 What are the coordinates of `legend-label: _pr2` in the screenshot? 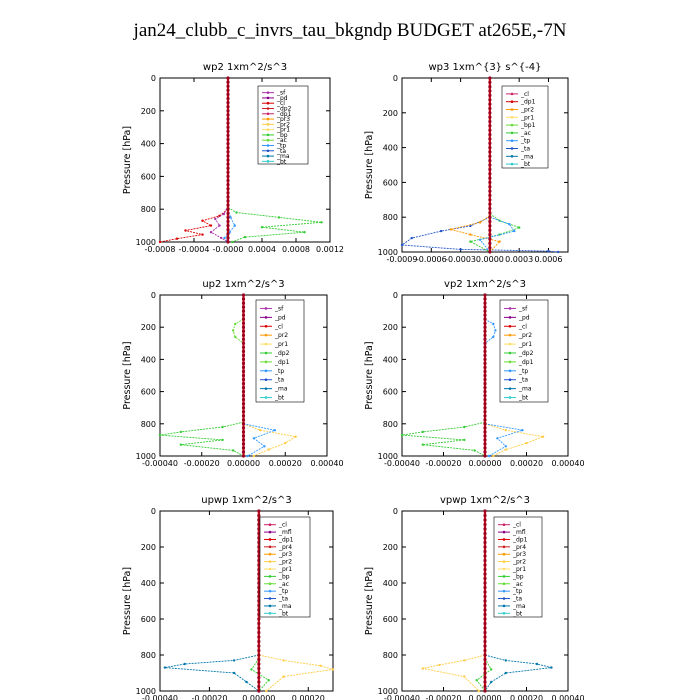 It's located at (285, 562).